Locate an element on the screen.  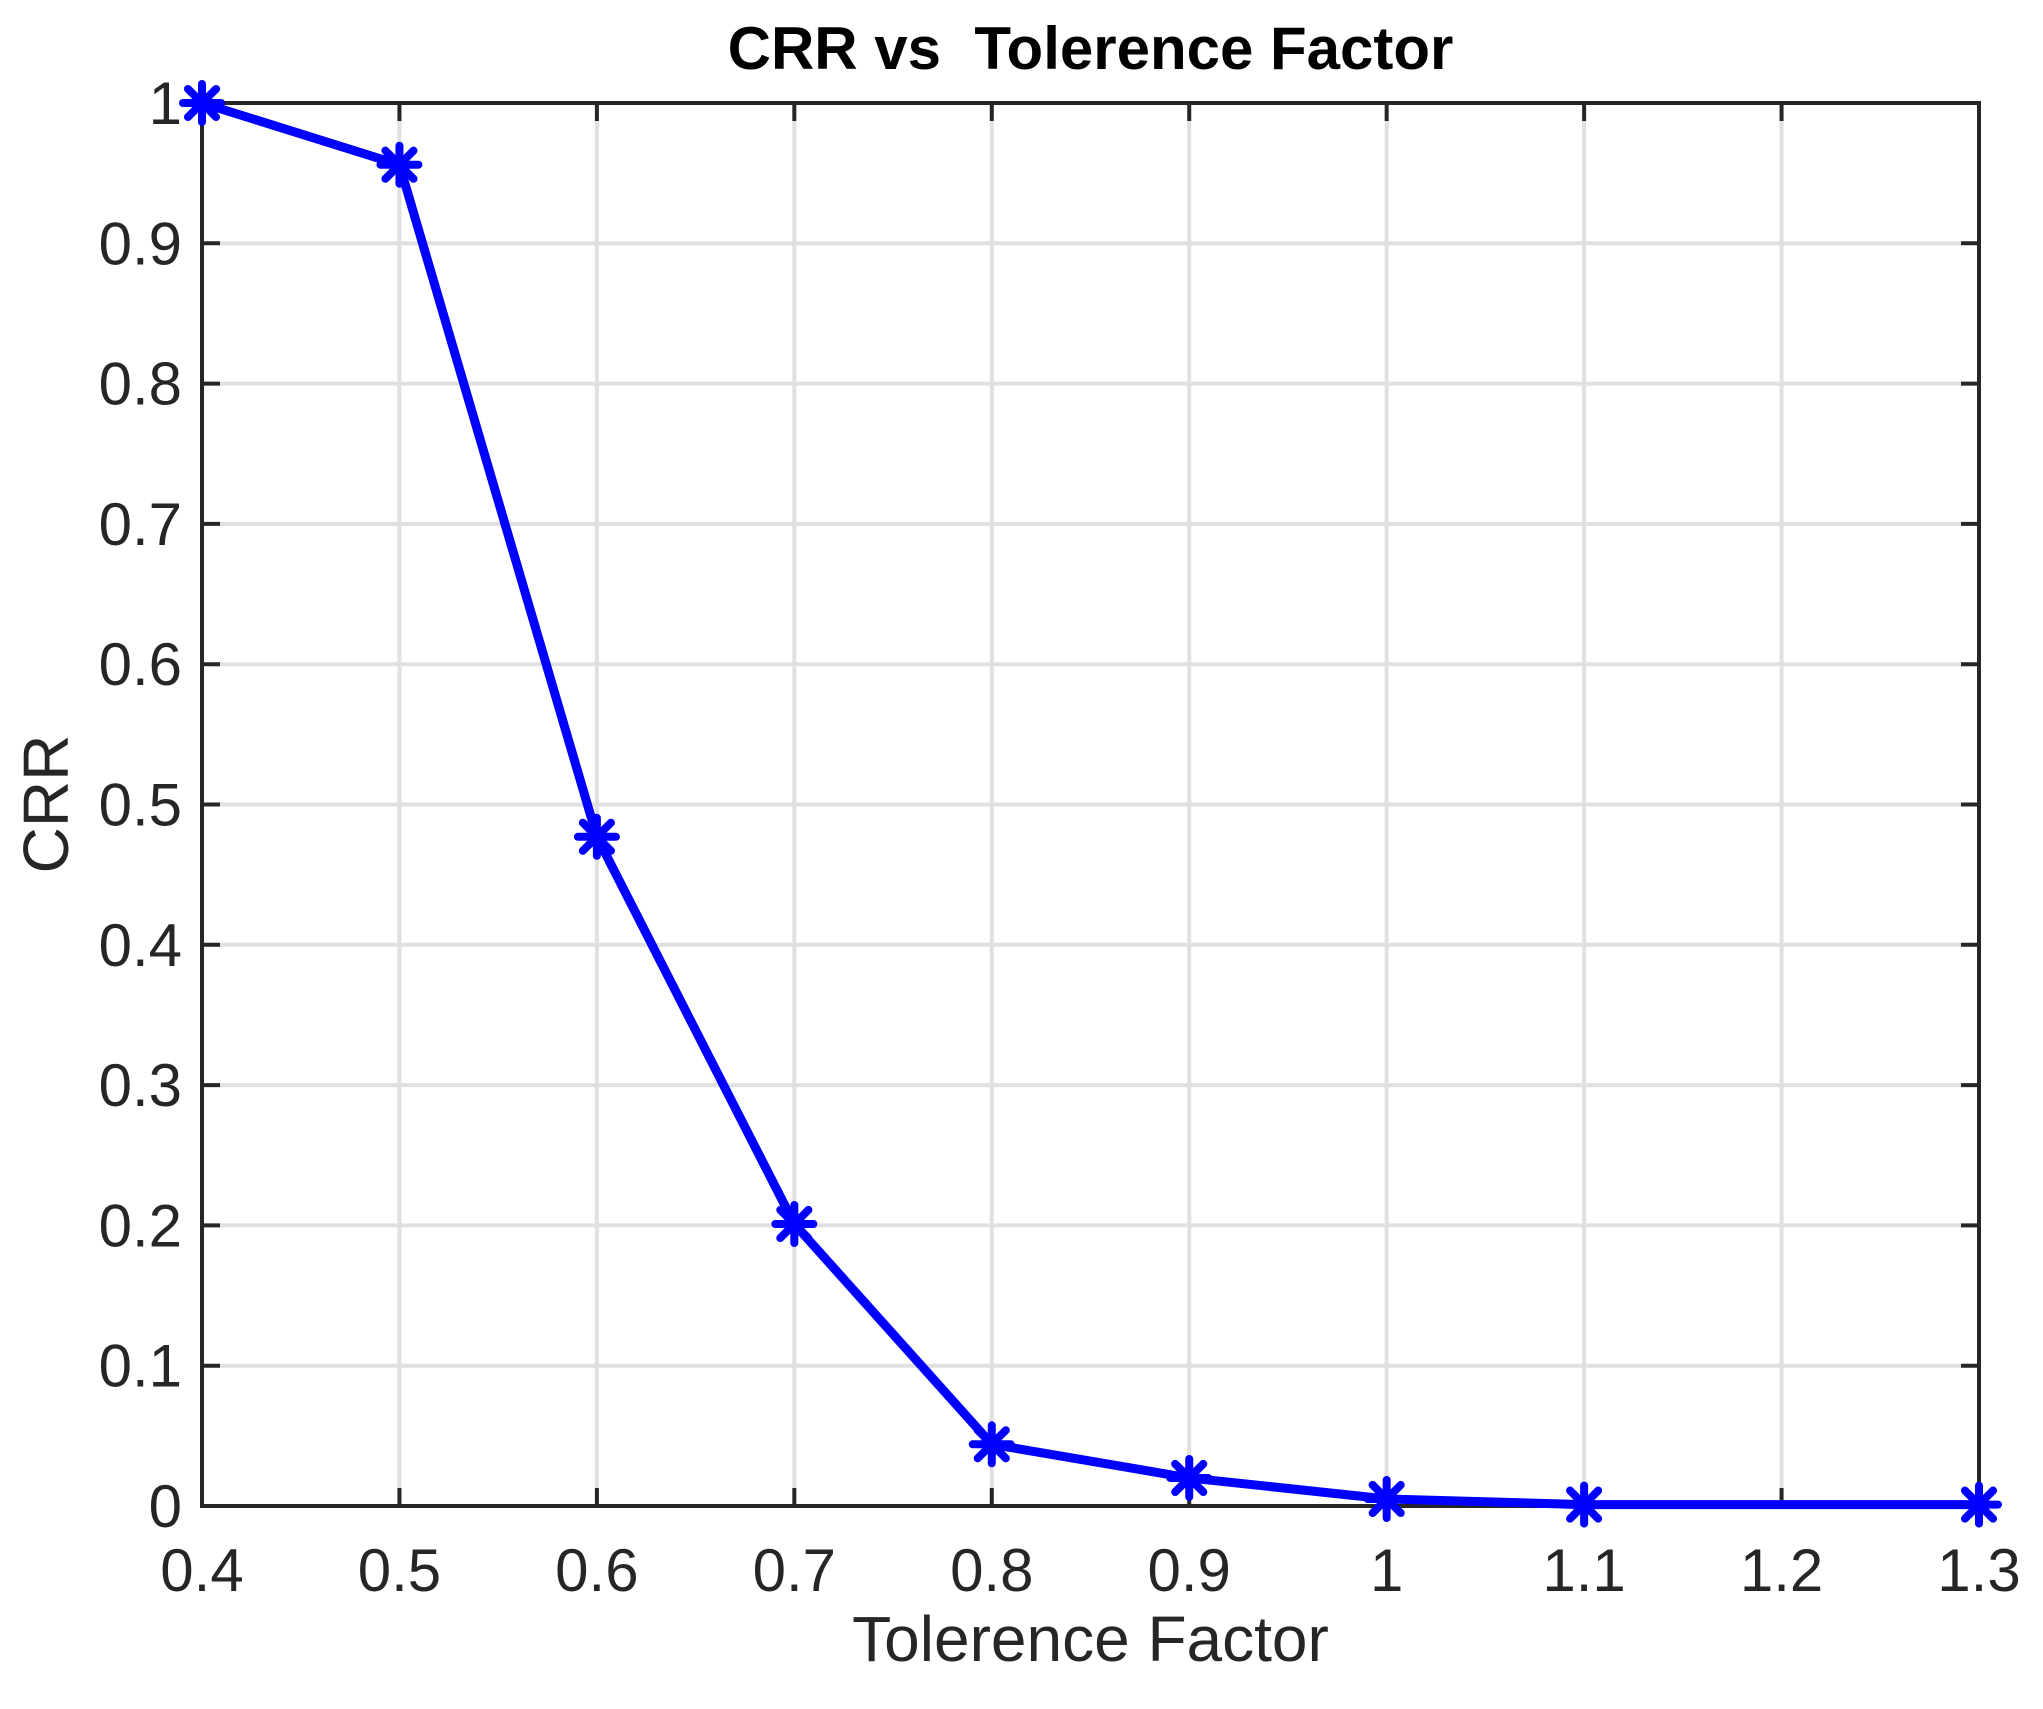
y-tick-label: 0 is located at coordinates (165, 1506).